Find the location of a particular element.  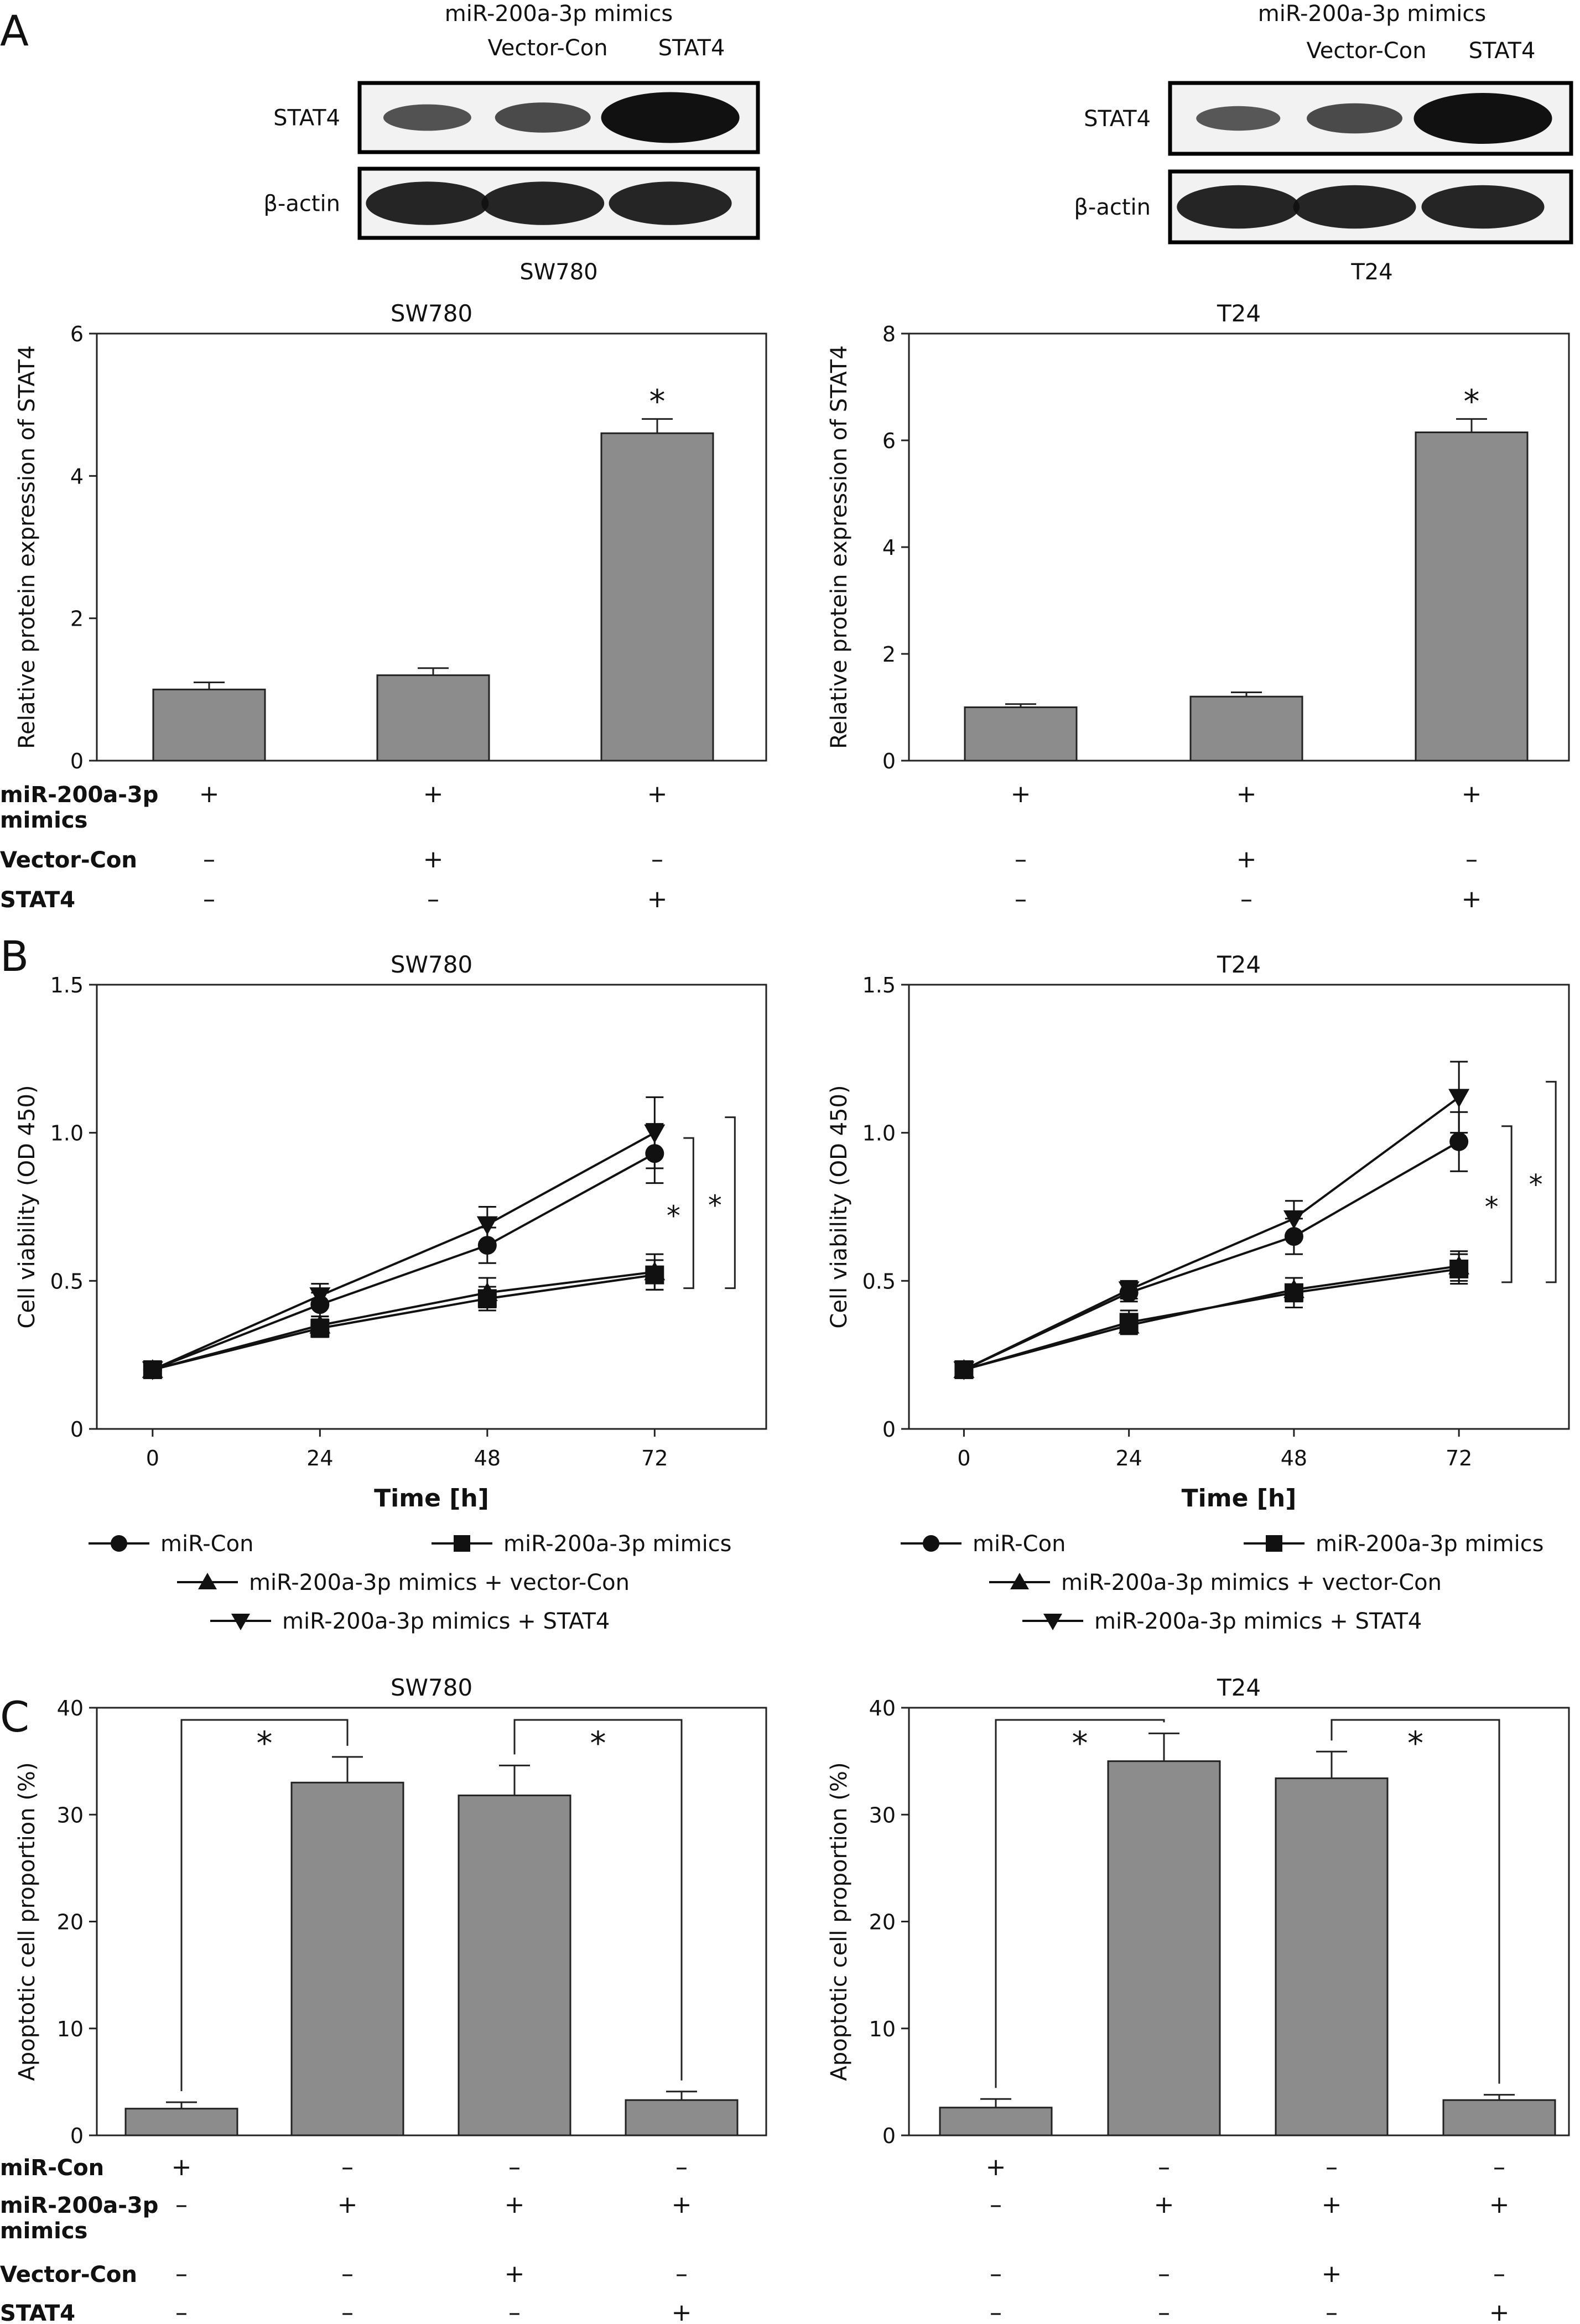

panel-label: B is located at coordinates (15, 956).